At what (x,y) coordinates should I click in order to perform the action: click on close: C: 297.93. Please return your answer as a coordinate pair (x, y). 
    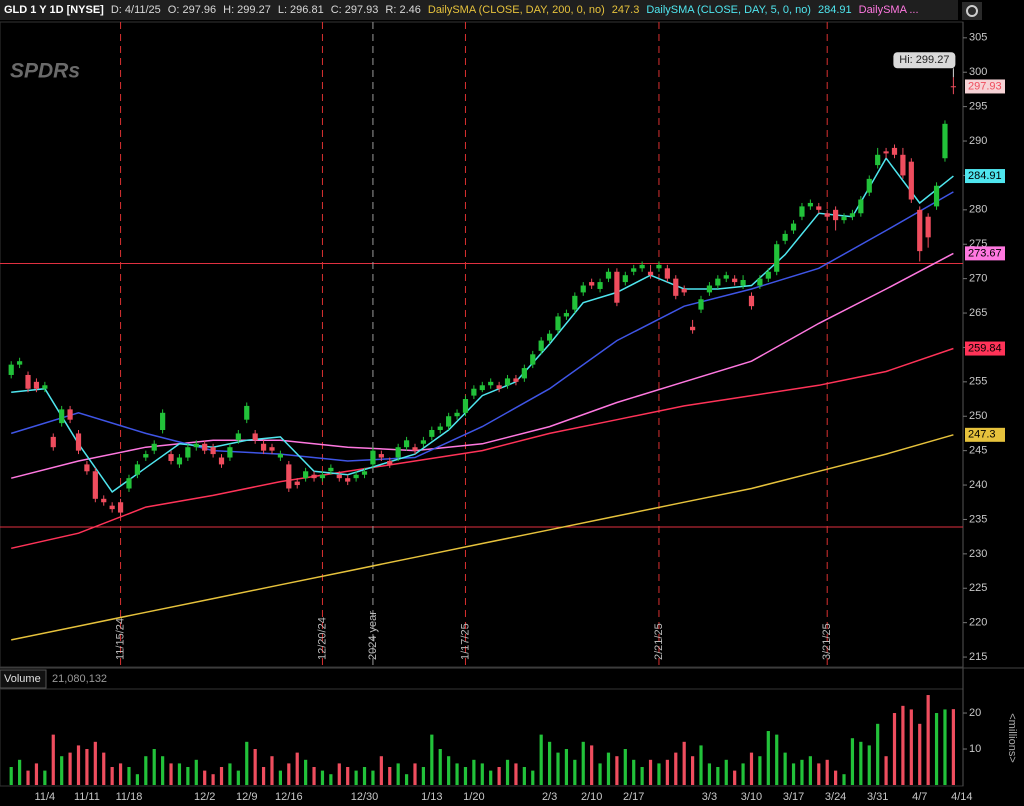
    Looking at the image, I should click on (354, 10).